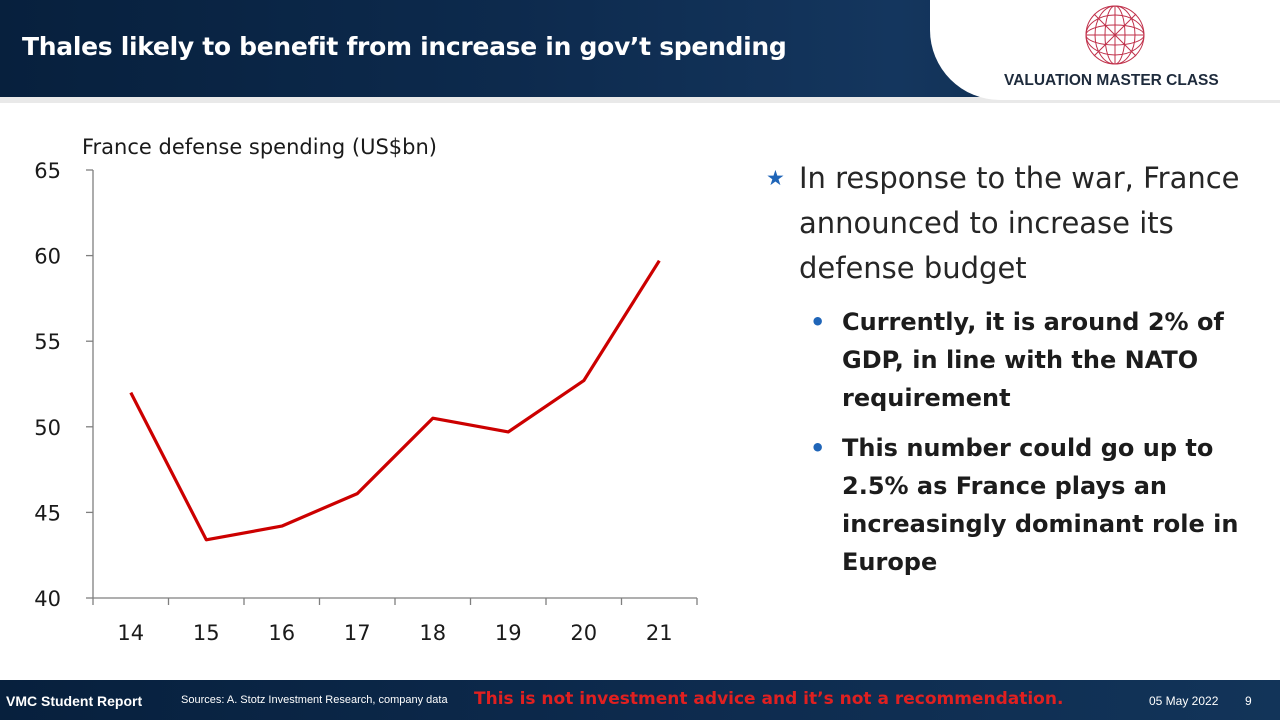 The image size is (1280, 720). What do you see at coordinates (508, 633) in the screenshot?
I see `x-tick-label: 19` at bounding box center [508, 633].